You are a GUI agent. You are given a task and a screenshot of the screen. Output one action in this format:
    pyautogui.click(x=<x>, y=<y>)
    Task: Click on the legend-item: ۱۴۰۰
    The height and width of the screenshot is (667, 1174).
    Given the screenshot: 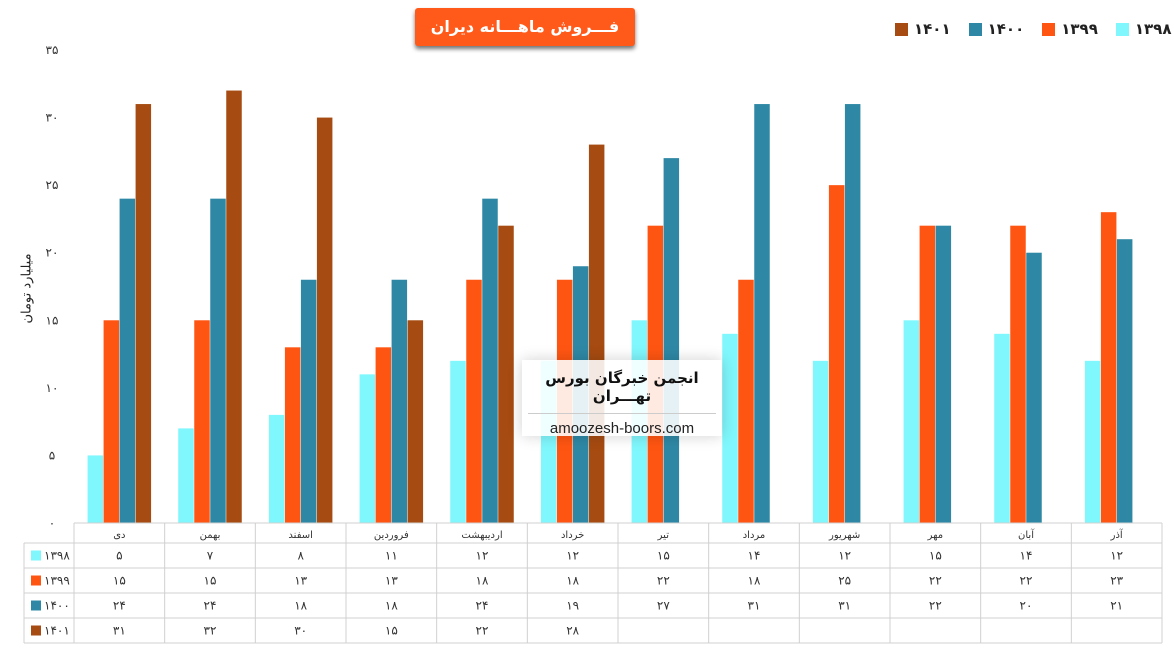 What is the action you would take?
    pyautogui.click(x=996, y=29)
    